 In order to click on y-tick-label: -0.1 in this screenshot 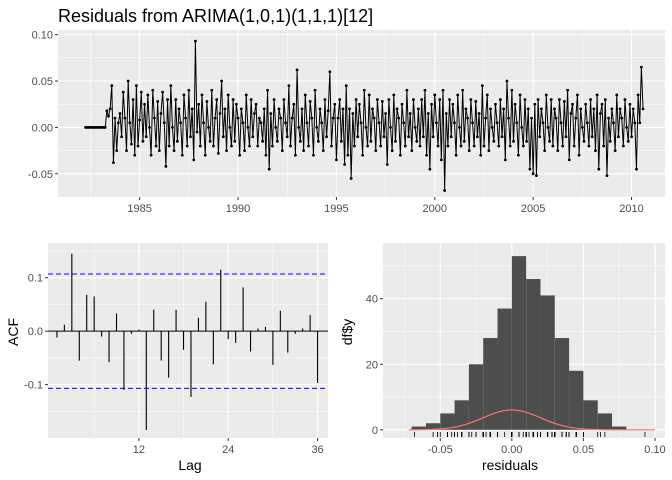, I will do `click(33, 386)`.